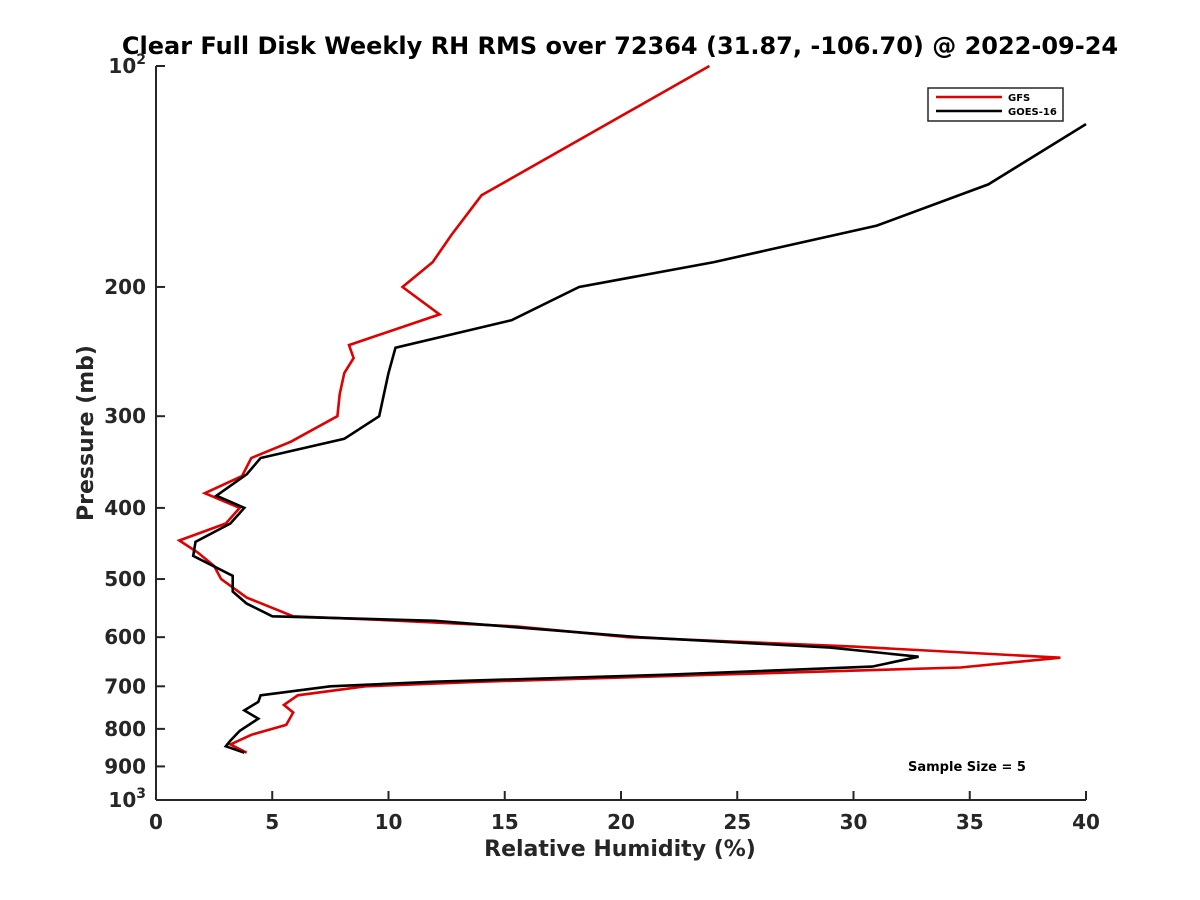 This screenshot has height=900, width=1200. Describe the element at coordinates (125, 508) in the screenshot. I see `y-tick-label: 400` at that location.